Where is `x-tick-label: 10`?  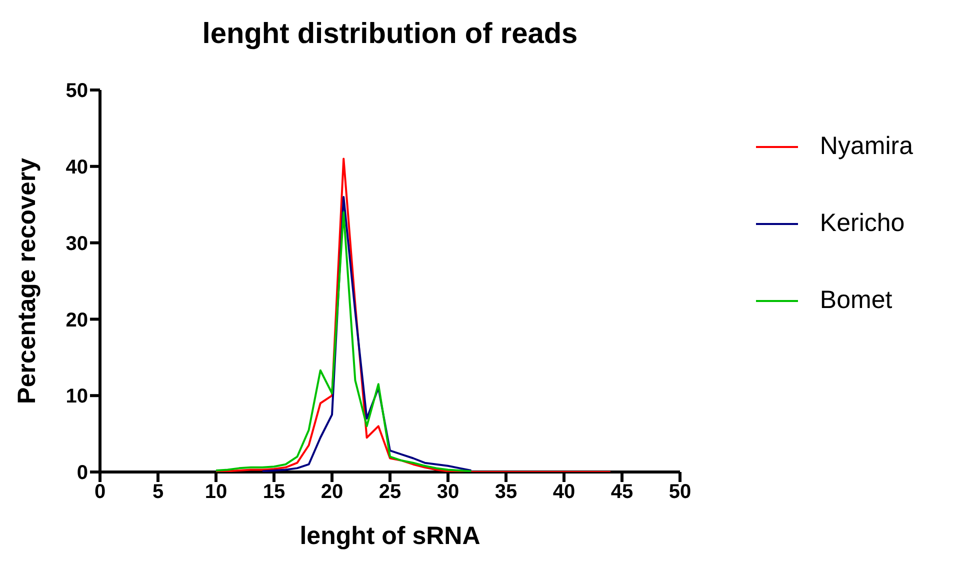
x-tick-label: 10 is located at coordinates (216, 492).